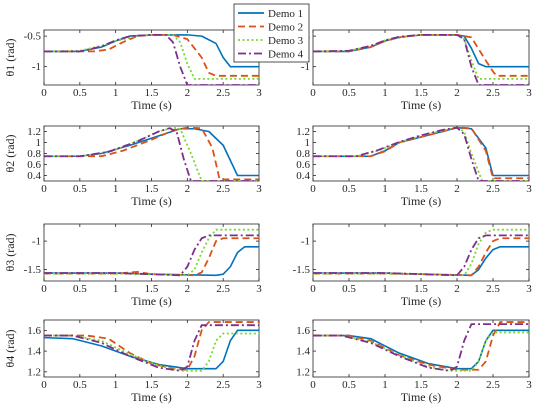 The height and width of the screenshot is (411, 550). I want to click on subplot-3-1: 0 0.5 1 1.5 2 2.5 3 -1 -1.5 Time (s) θ3 (rad), so click(132, 265).